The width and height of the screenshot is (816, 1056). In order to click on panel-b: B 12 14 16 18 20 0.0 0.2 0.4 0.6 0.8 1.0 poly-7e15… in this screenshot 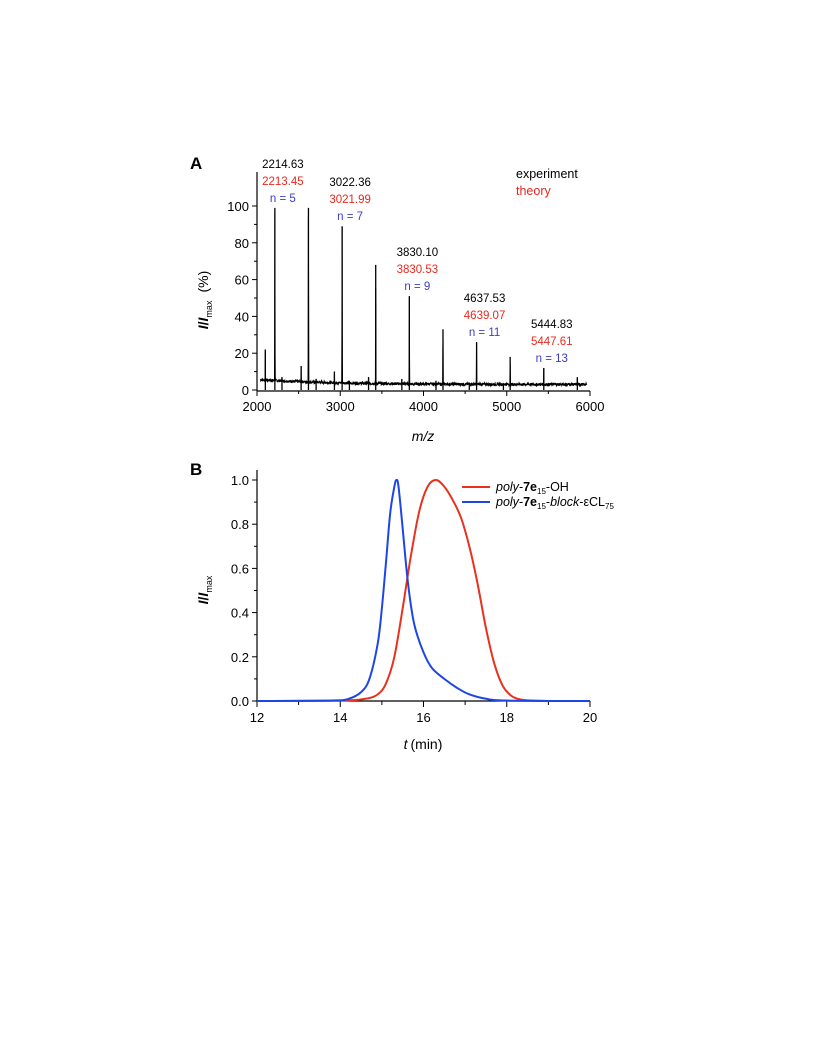, I will do `click(402, 606)`.